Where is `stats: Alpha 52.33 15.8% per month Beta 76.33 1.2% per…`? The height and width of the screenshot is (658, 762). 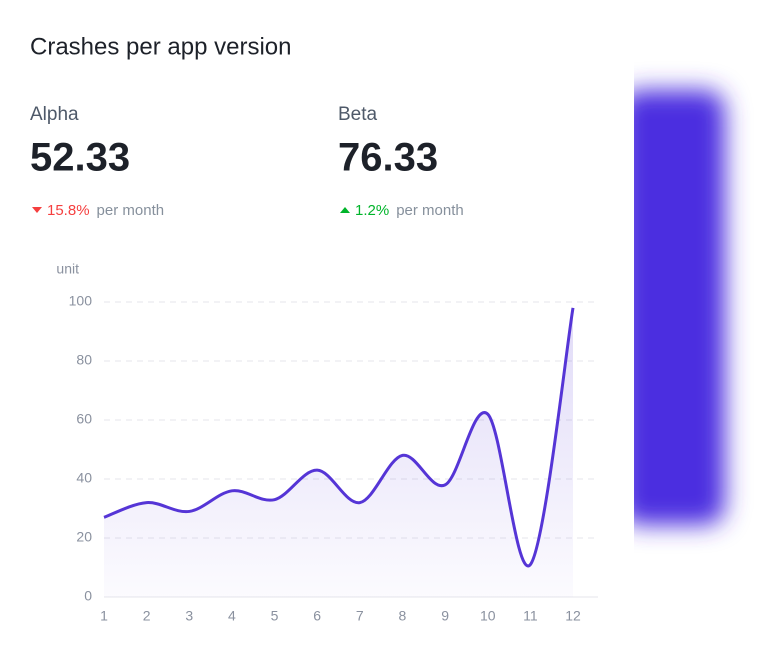
stats: Alpha 52.33 15.8% per month Beta 76.33 1.2% per… is located at coordinates (247, 161).